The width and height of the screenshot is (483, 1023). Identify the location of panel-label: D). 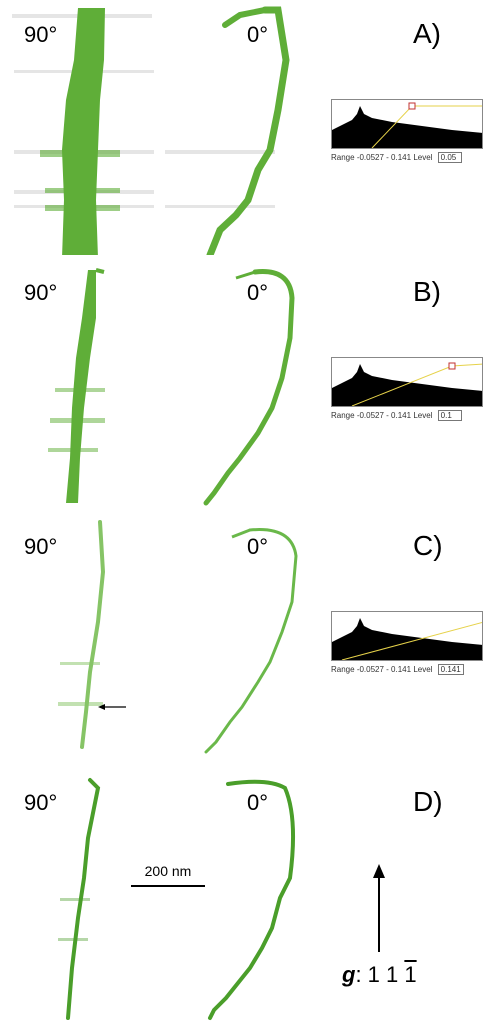
(428, 801).